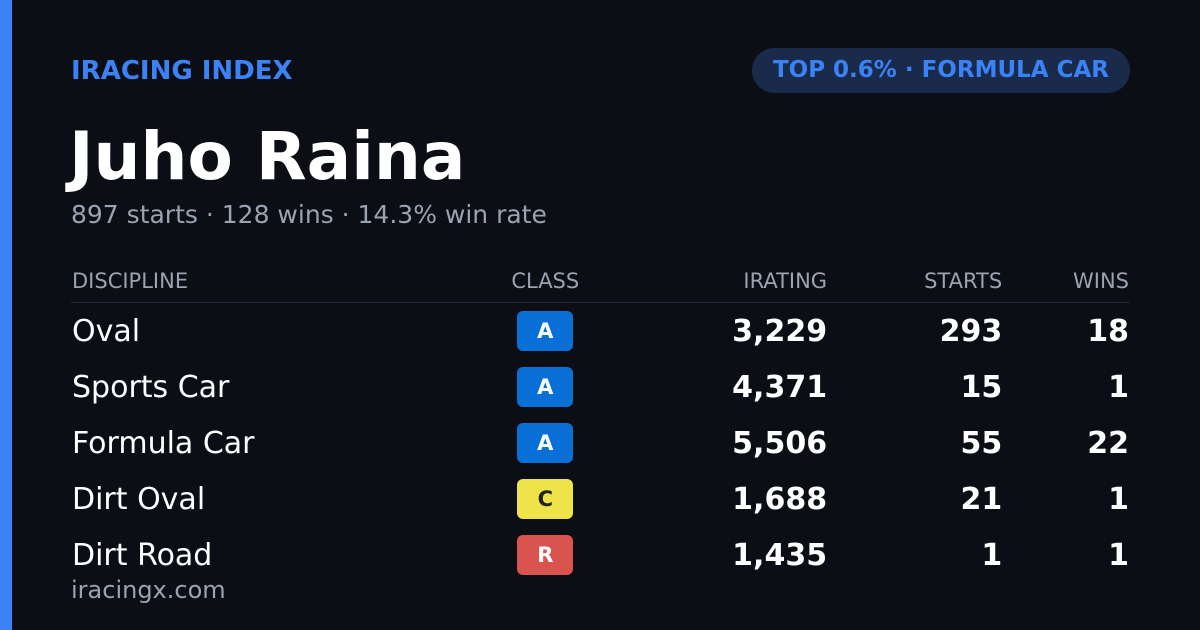 This screenshot has width=1200, height=630. What do you see at coordinates (142, 555) in the screenshot?
I see `cell: Dirt Road` at bounding box center [142, 555].